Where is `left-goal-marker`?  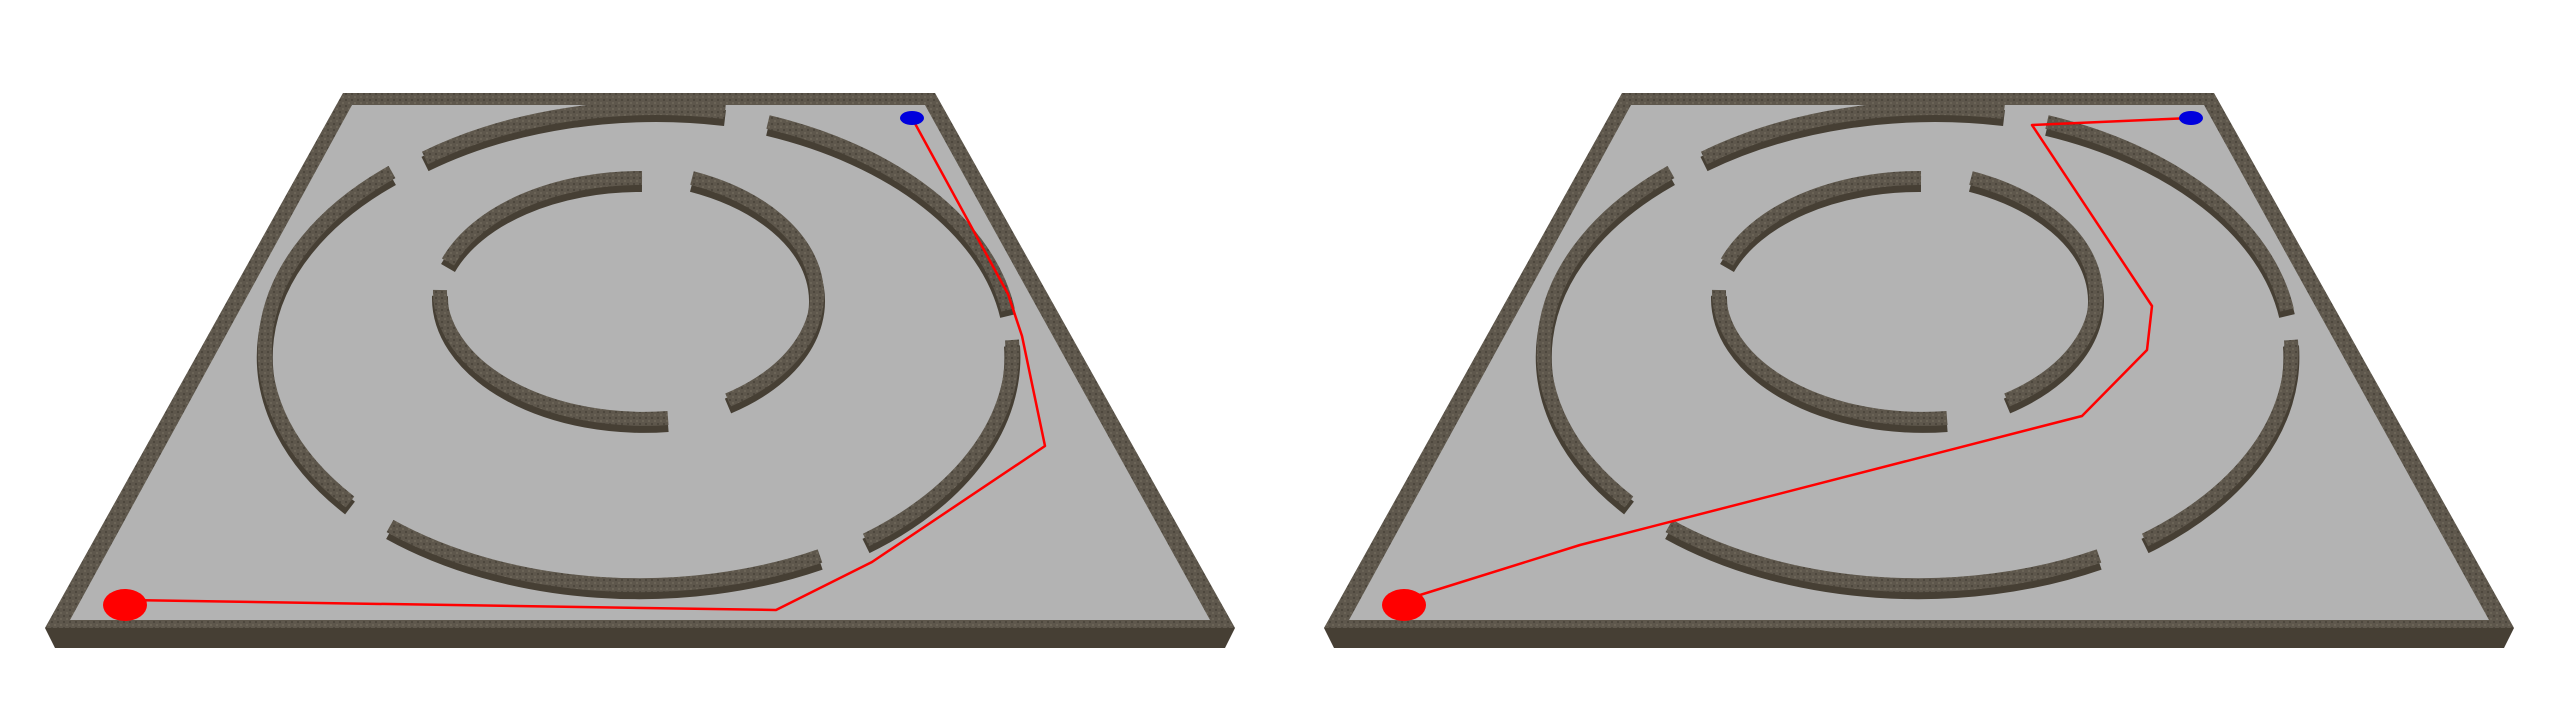
left-goal-marker is located at coordinates (912, 118).